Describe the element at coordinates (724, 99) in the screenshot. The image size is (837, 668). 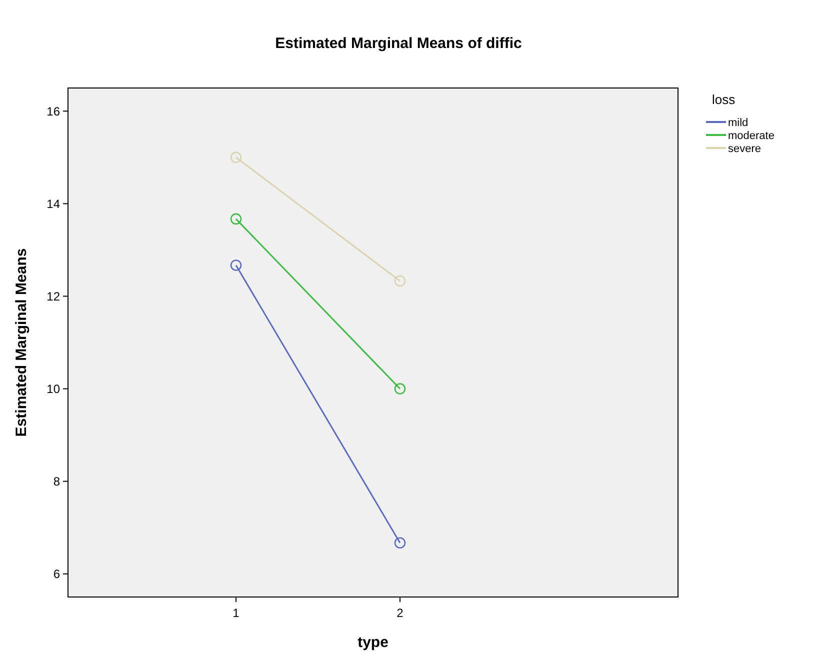
I see `legend-title: loss` at that location.